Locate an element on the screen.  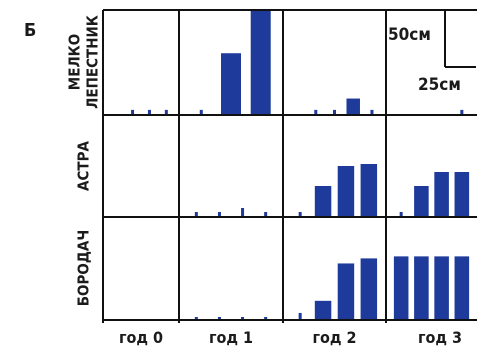
row-label-line: МЕЛКО is located at coordinates (75, 62).